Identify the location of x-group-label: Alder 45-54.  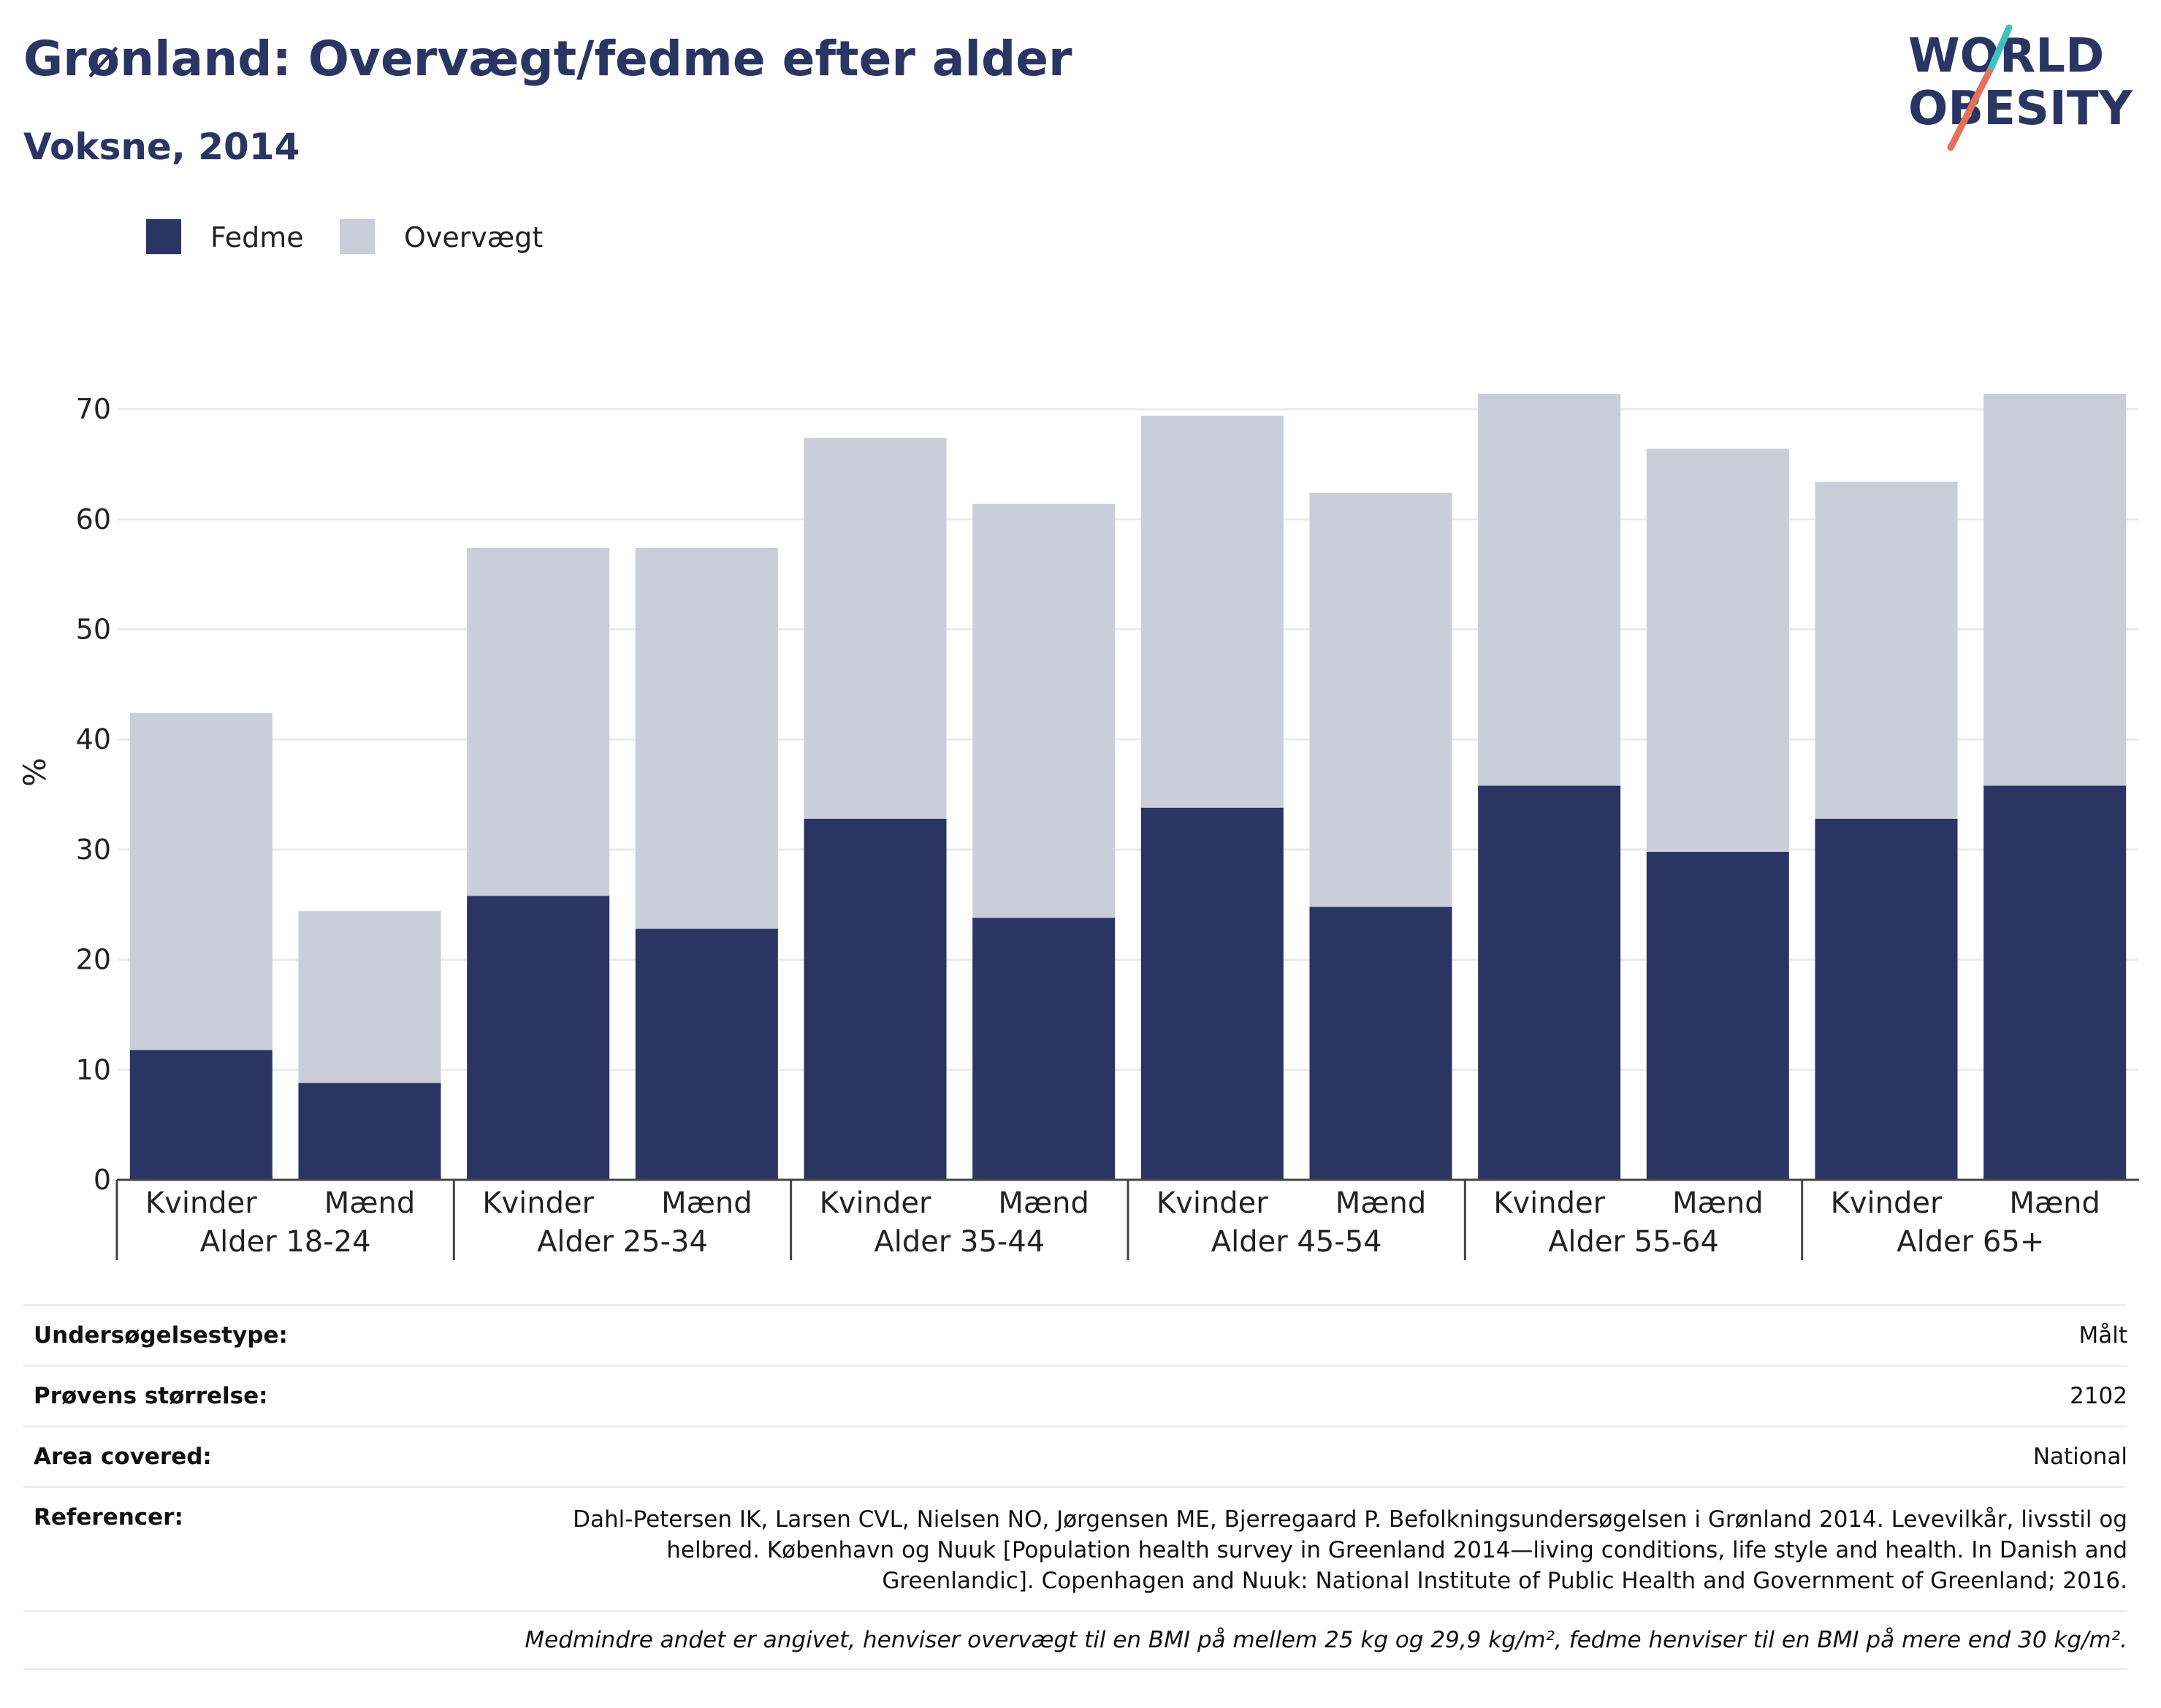
(1296, 1242).